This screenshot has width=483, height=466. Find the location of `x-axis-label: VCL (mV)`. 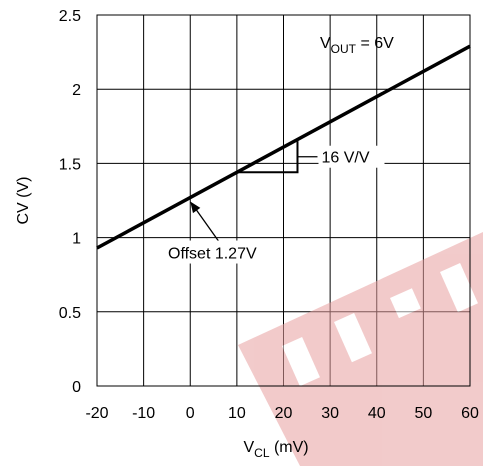

x-axis-label: VCL (mV) is located at coordinates (276, 449).